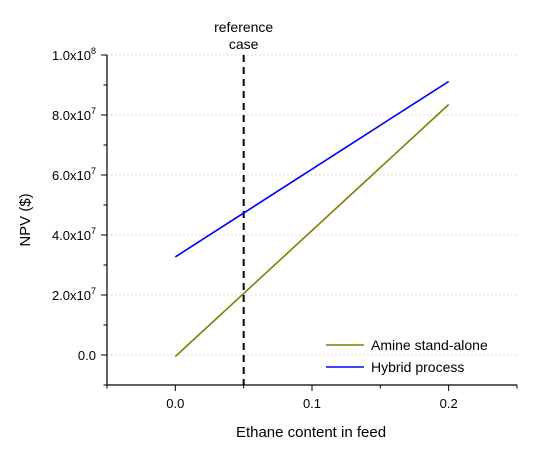 The height and width of the screenshot is (459, 550). Describe the element at coordinates (74, 114) in the screenshot. I see `y-tick-label: 8.0x10⁷` at that location.